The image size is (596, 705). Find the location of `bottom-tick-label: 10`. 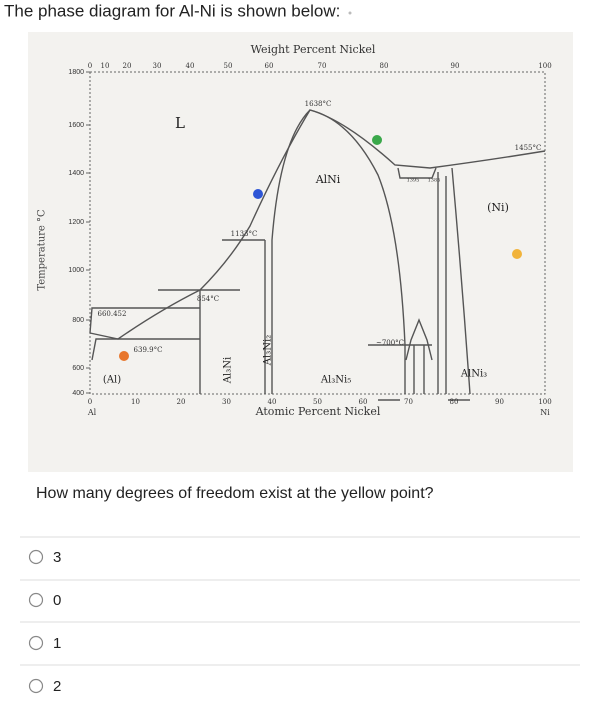

bottom-tick-label: 10 is located at coordinates (135, 402).